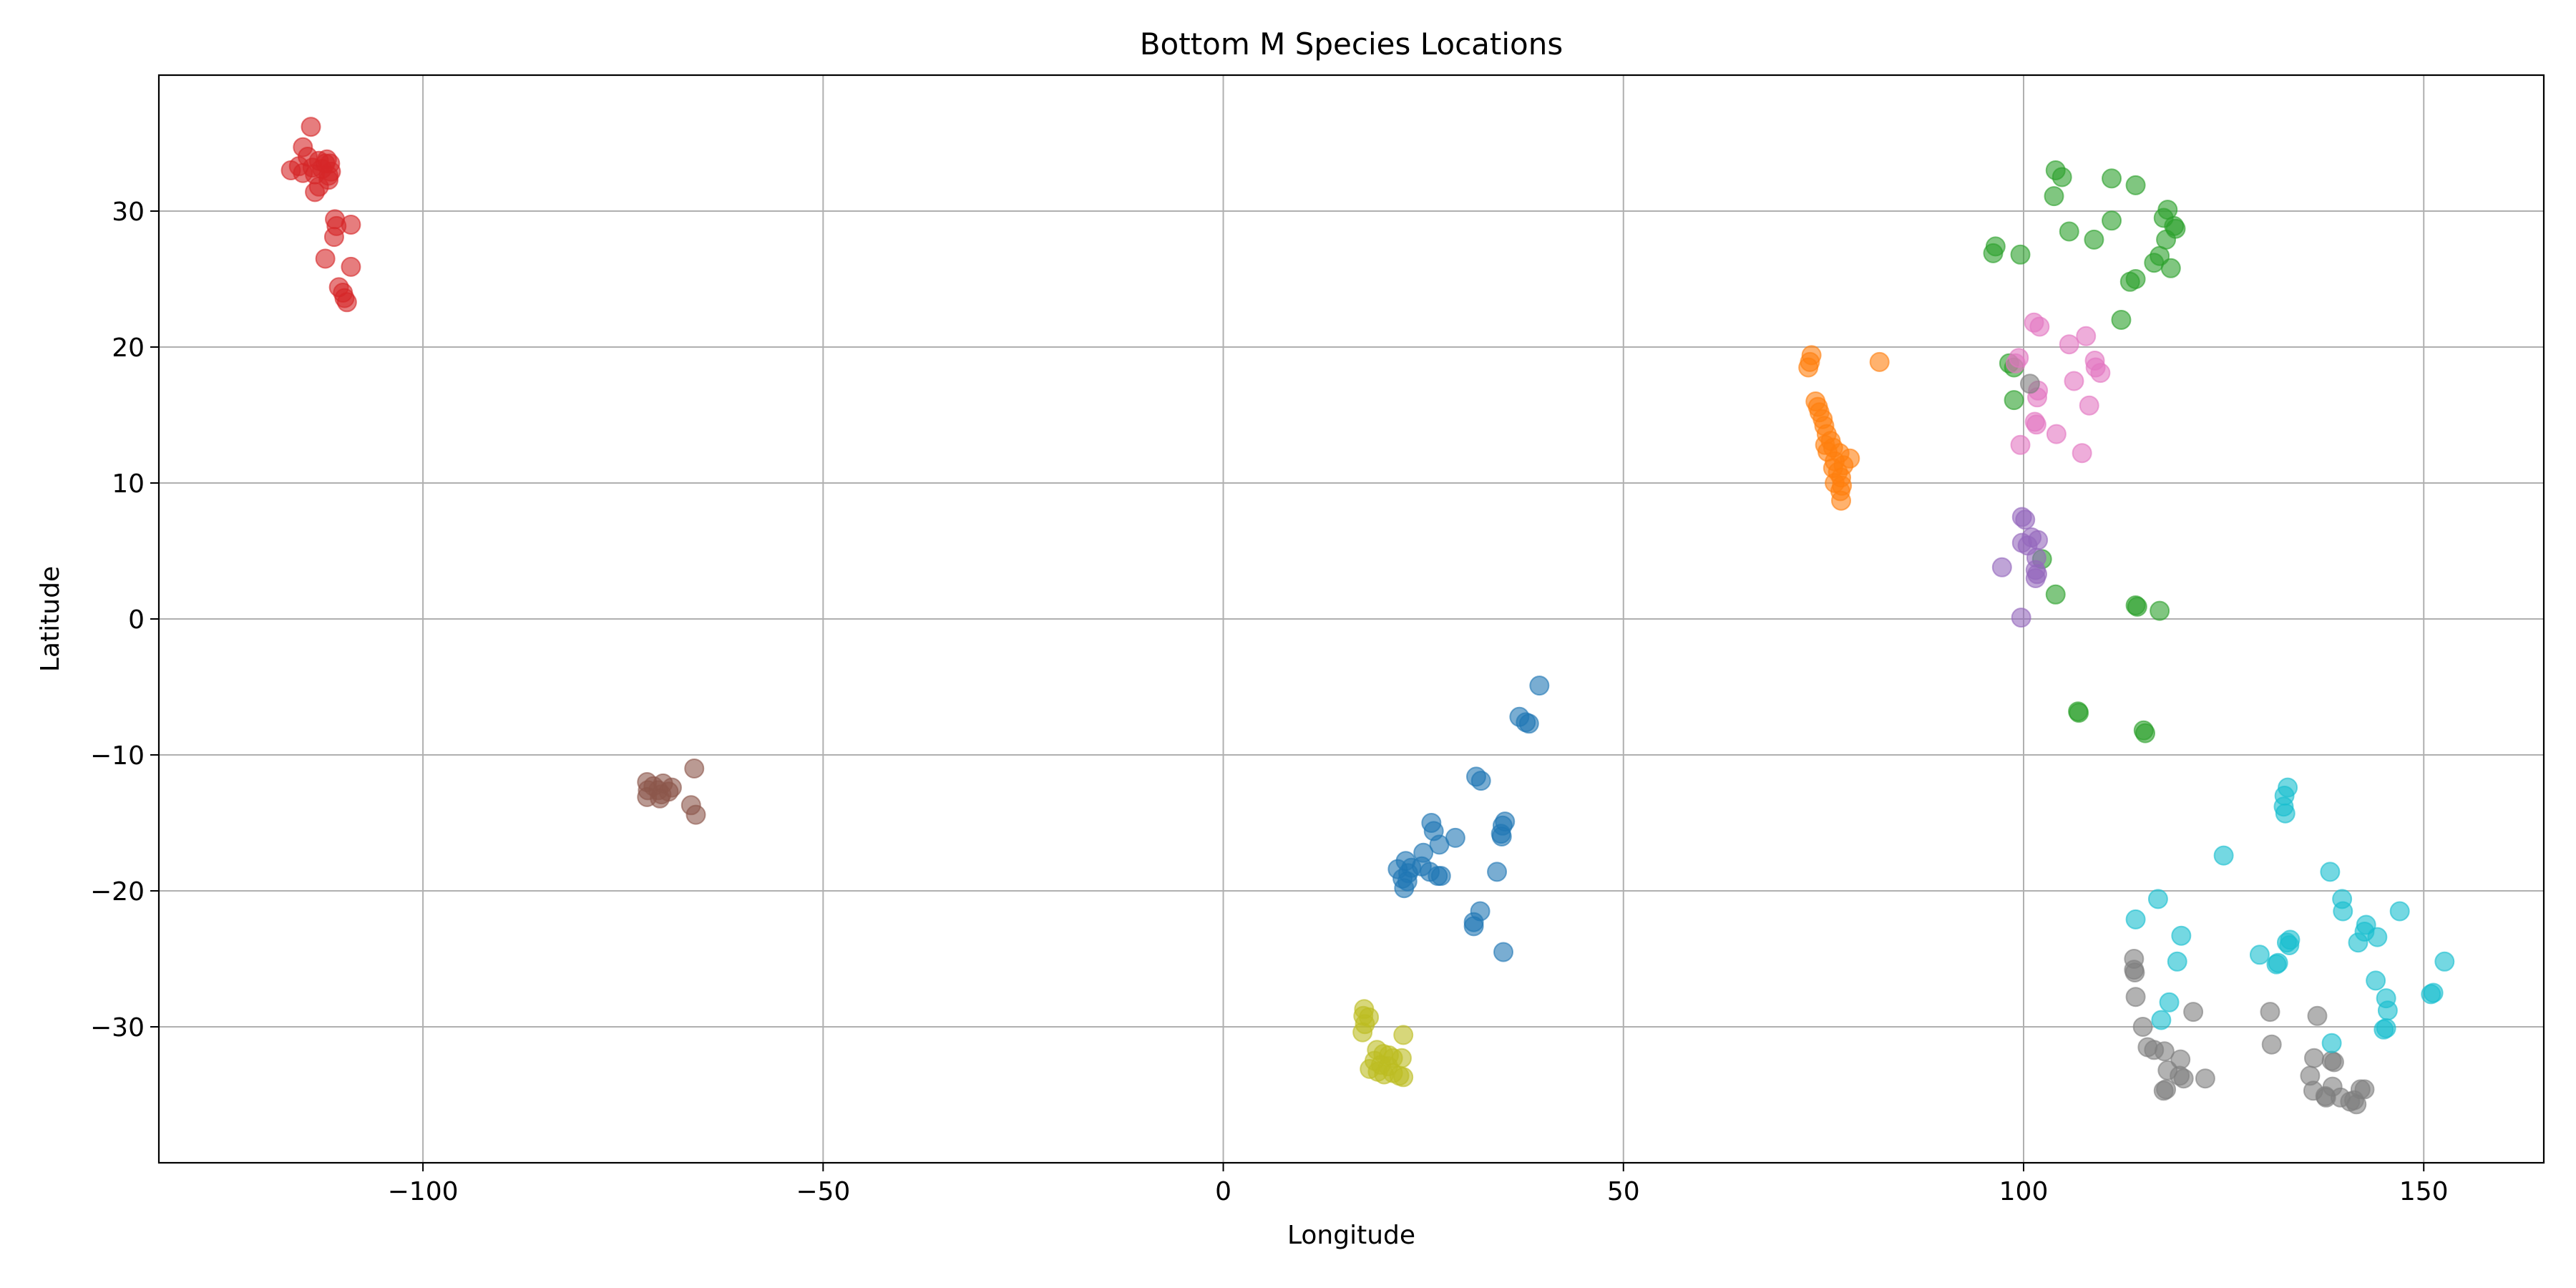 The height and width of the screenshot is (1288, 2576). Describe the element at coordinates (1623, 1191) in the screenshot. I see `x-tick-label: 50` at that location.